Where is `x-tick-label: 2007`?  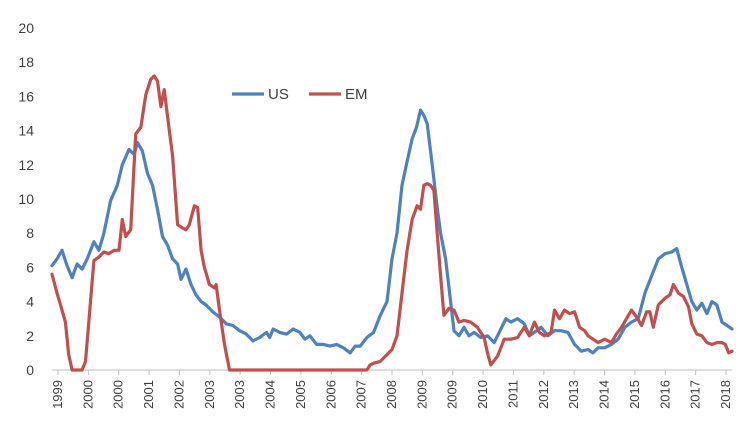
x-tick-label: 2007 is located at coordinates (361, 394).